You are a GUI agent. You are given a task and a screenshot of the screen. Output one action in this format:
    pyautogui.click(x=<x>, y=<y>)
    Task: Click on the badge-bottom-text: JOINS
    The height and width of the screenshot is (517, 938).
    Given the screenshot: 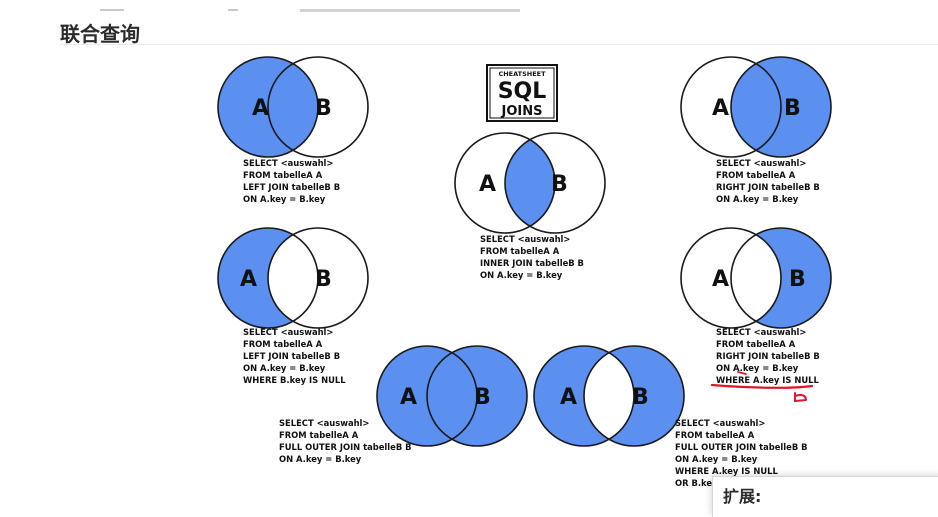 What is the action you would take?
    pyautogui.click(x=522, y=111)
    